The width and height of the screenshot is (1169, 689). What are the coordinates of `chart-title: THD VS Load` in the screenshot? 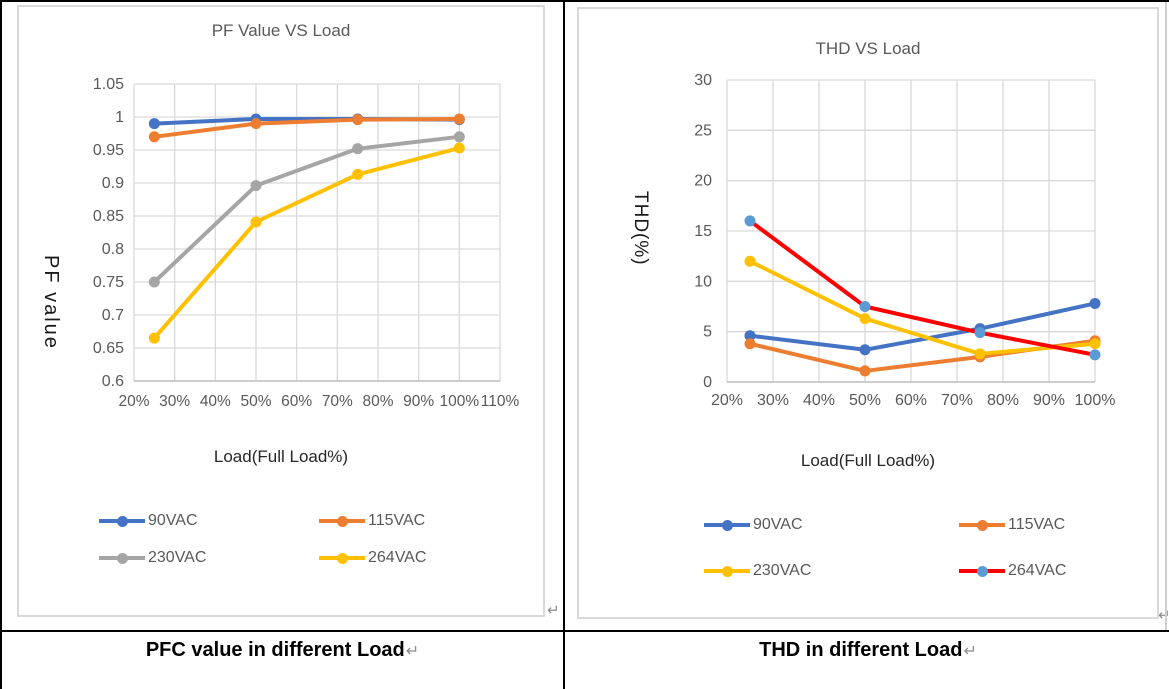 It's located at (868, 48).